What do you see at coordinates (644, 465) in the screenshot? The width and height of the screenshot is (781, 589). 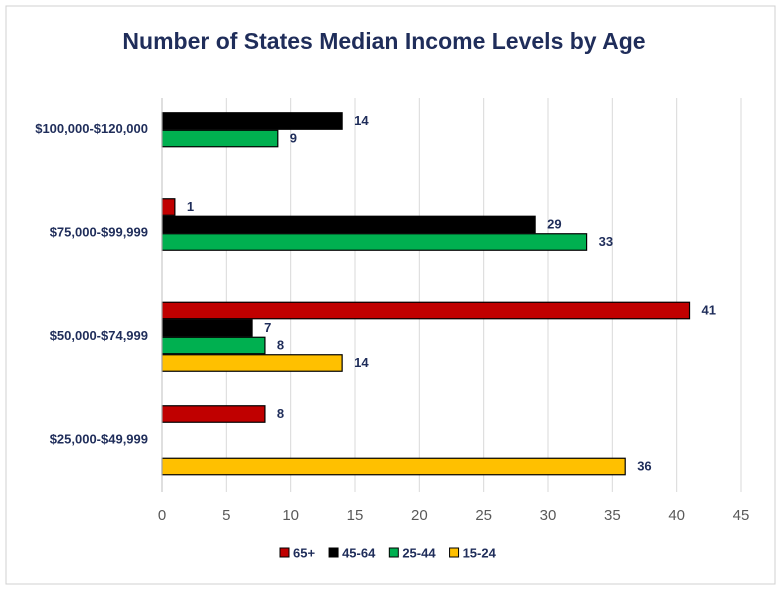 I see `data-label: 36` at bounding box center [644, 465].